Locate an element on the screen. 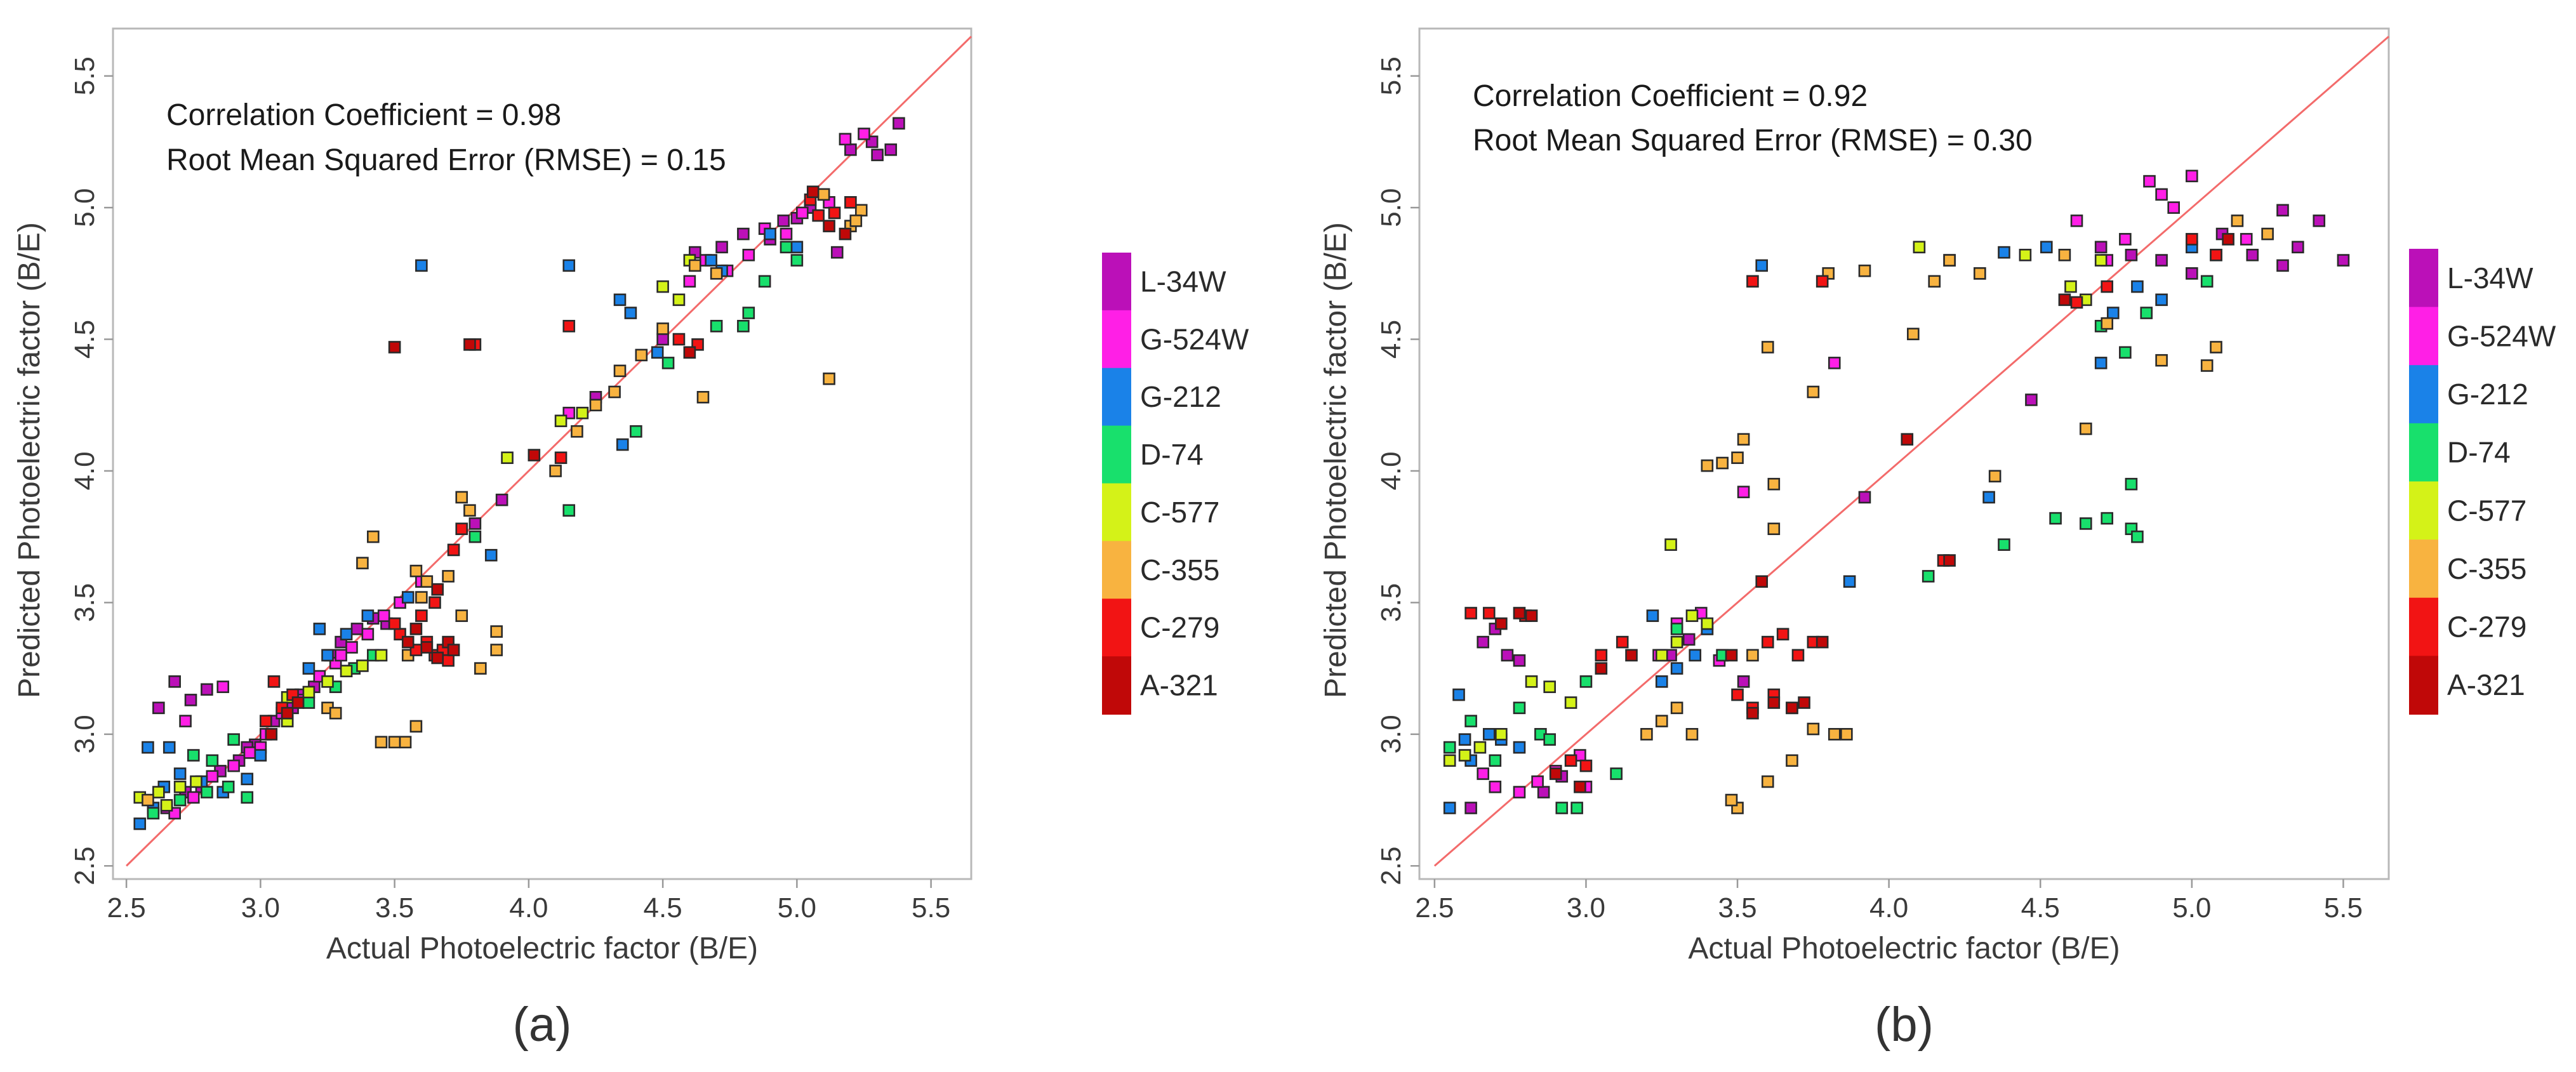 The height and width of the screenshot is (1072, 2576). legend-label: D-74 is located at coordinates (2479, 453).